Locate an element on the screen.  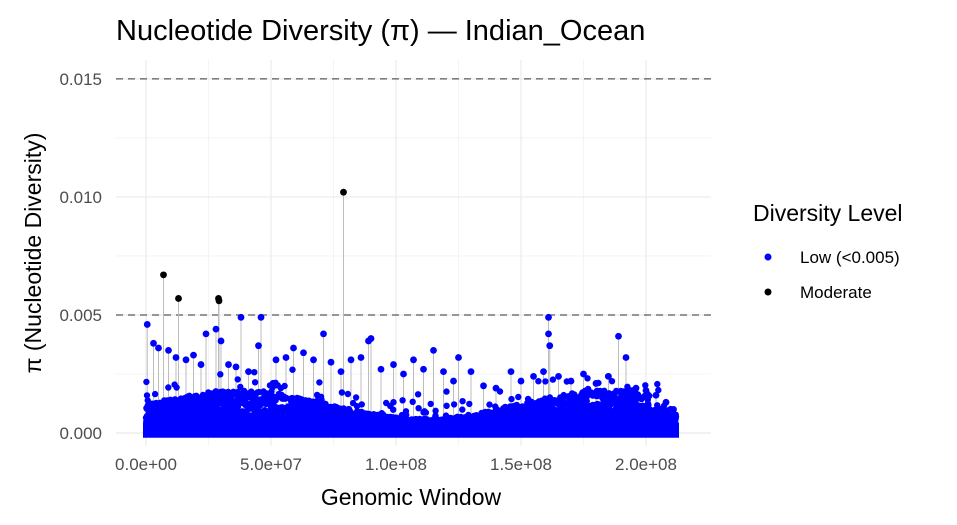
x-tick-label: 0.0e+00 is located at coordinates (146, 464).